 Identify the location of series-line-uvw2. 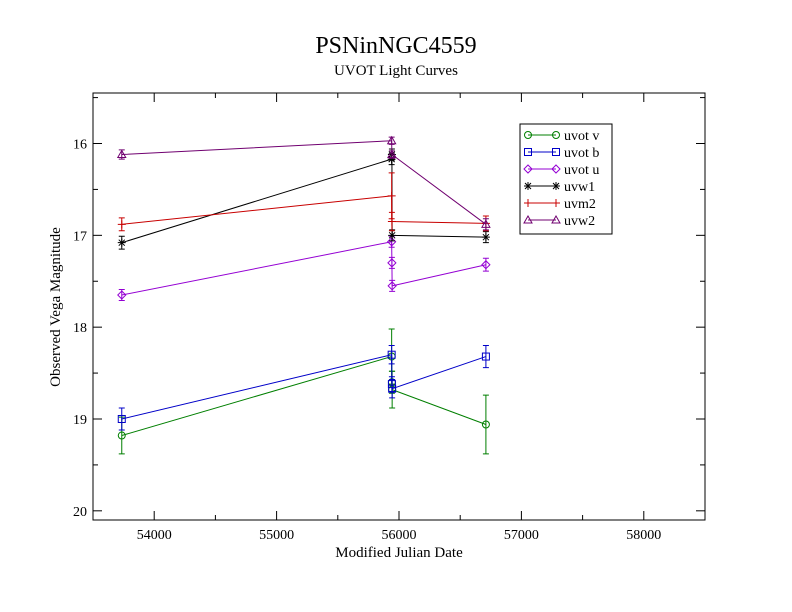
(304, 182).